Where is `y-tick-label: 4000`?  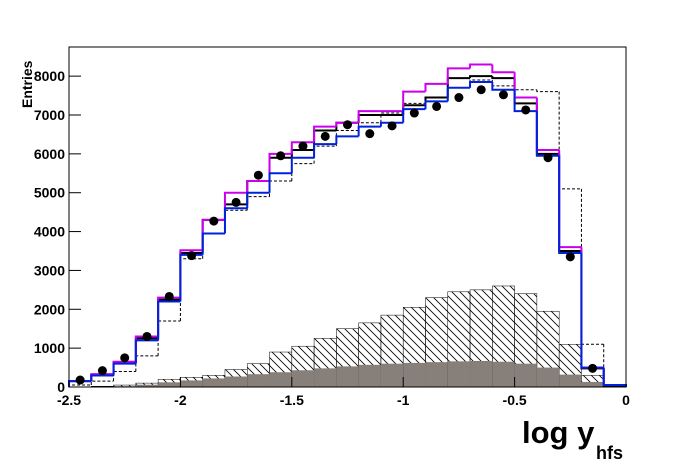
y-tick-label: 4000 is located at coordinates (49, 232).